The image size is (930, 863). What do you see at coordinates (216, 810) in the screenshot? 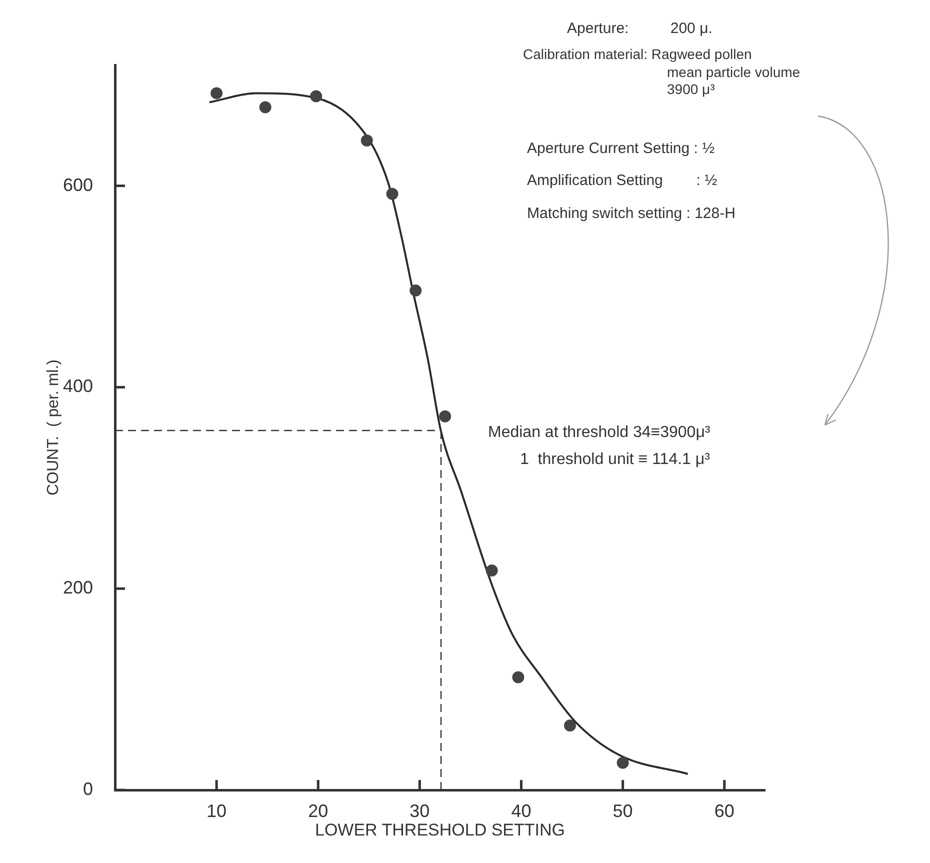
I see `x-tick-label: 10` at bounding box center [216, 810].